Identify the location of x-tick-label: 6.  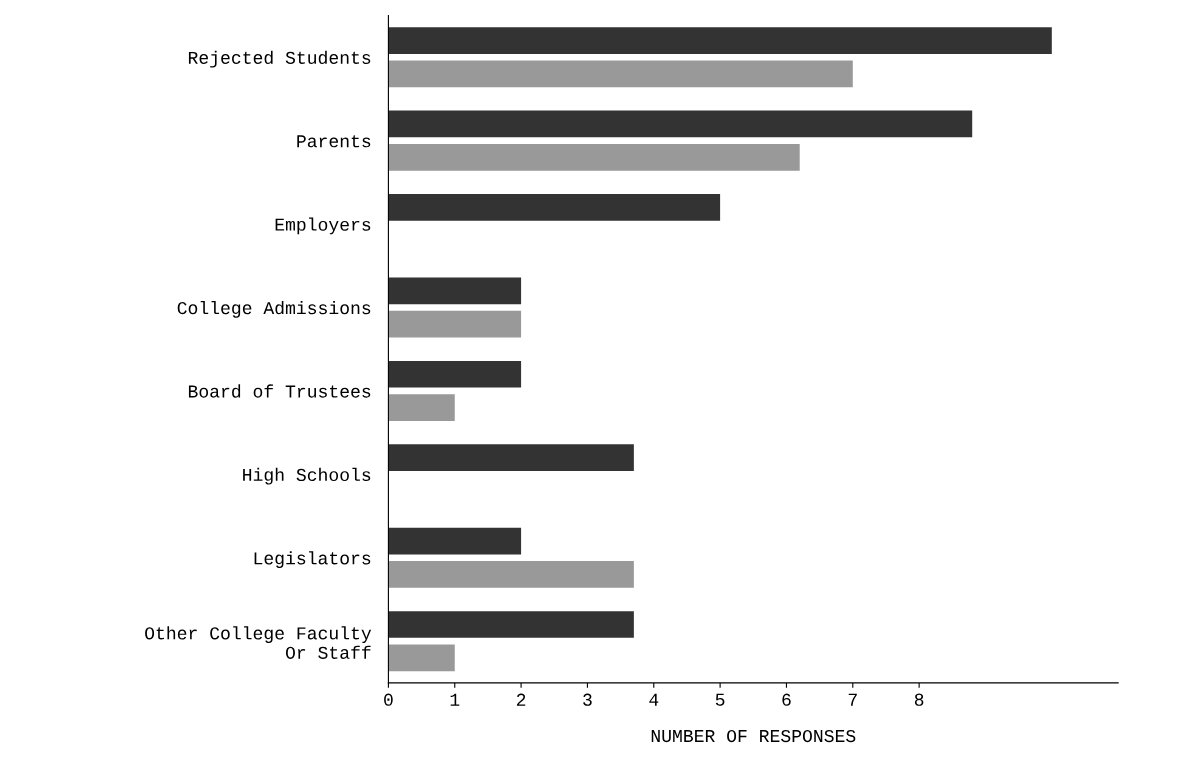
(786, 699).